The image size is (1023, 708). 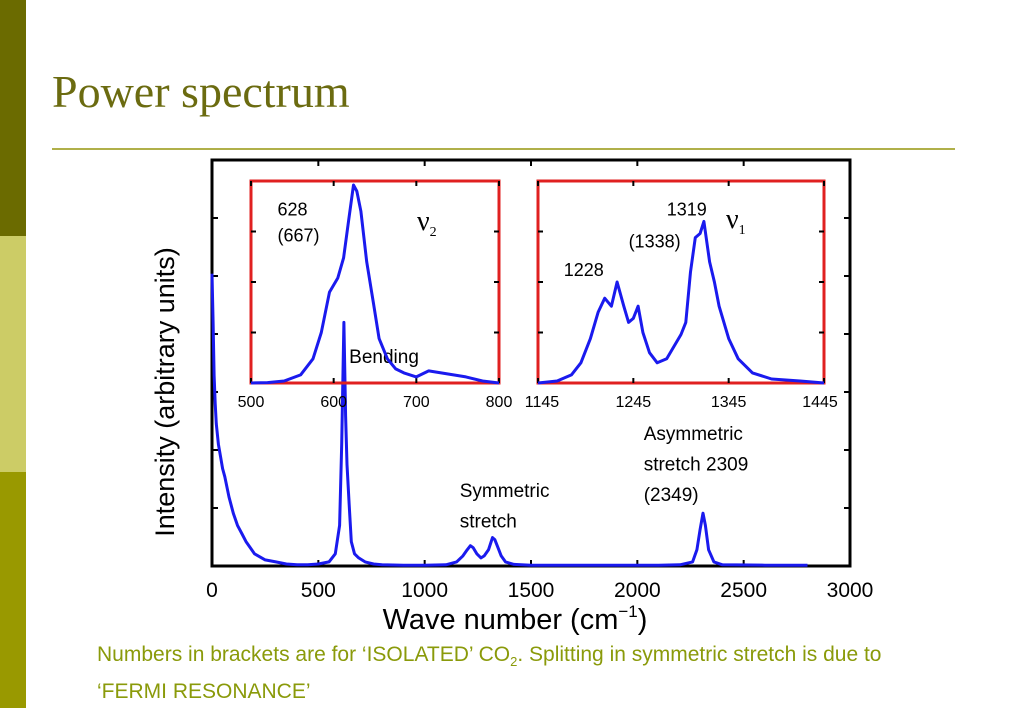 What do you see at coordinates (499, 402) in the screenshot?
I see `inset-nu2-x-tick-label: 800` at bounding box center [499, 402].